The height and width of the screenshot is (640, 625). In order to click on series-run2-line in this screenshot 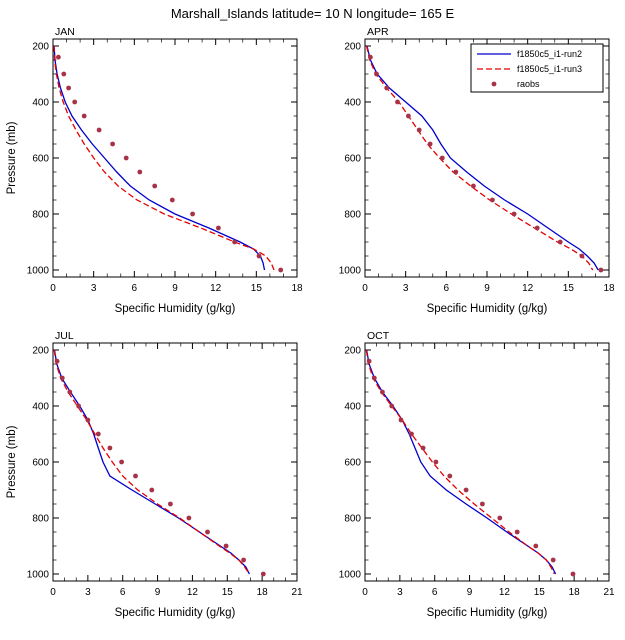, I will do `click(482, 158)`.